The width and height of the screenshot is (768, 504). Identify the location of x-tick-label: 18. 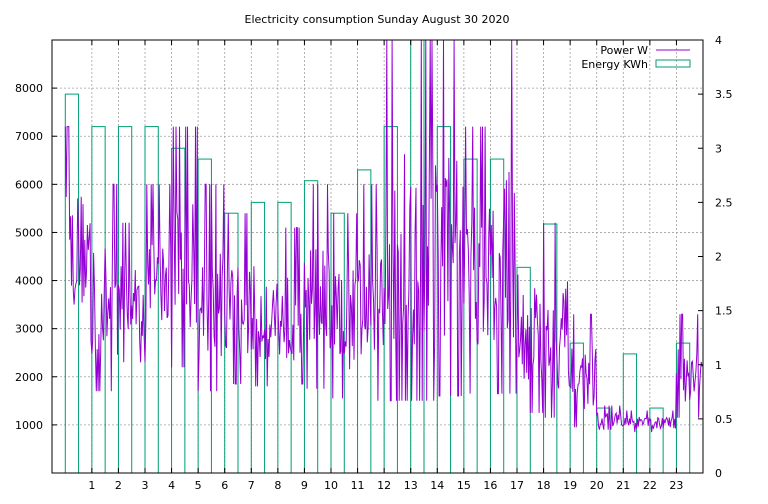
(544, 485).